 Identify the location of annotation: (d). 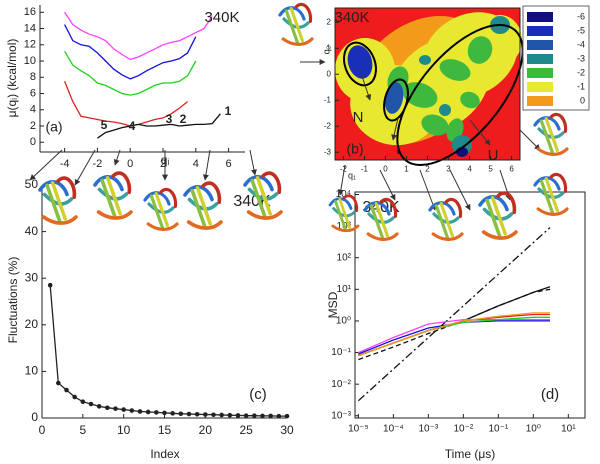
(550, 394).